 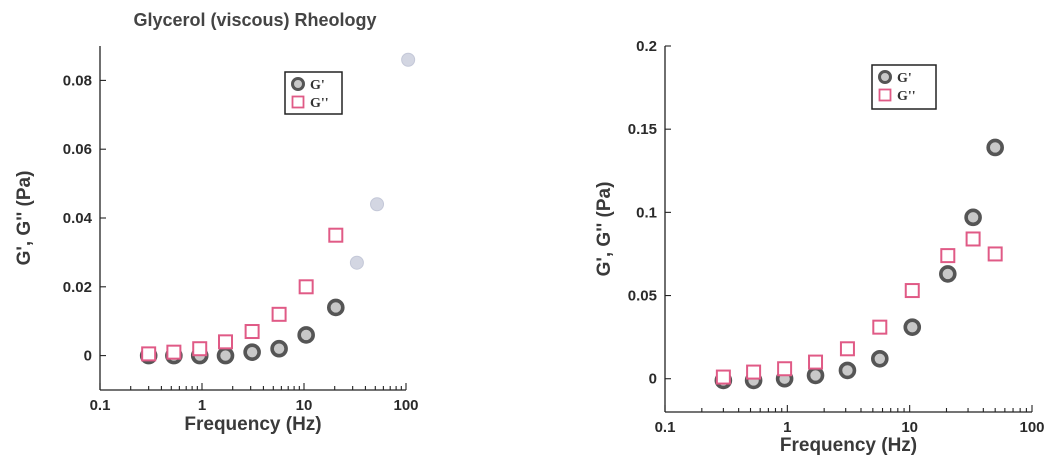 I want to click on legend-box, so click(x=904, y=87).